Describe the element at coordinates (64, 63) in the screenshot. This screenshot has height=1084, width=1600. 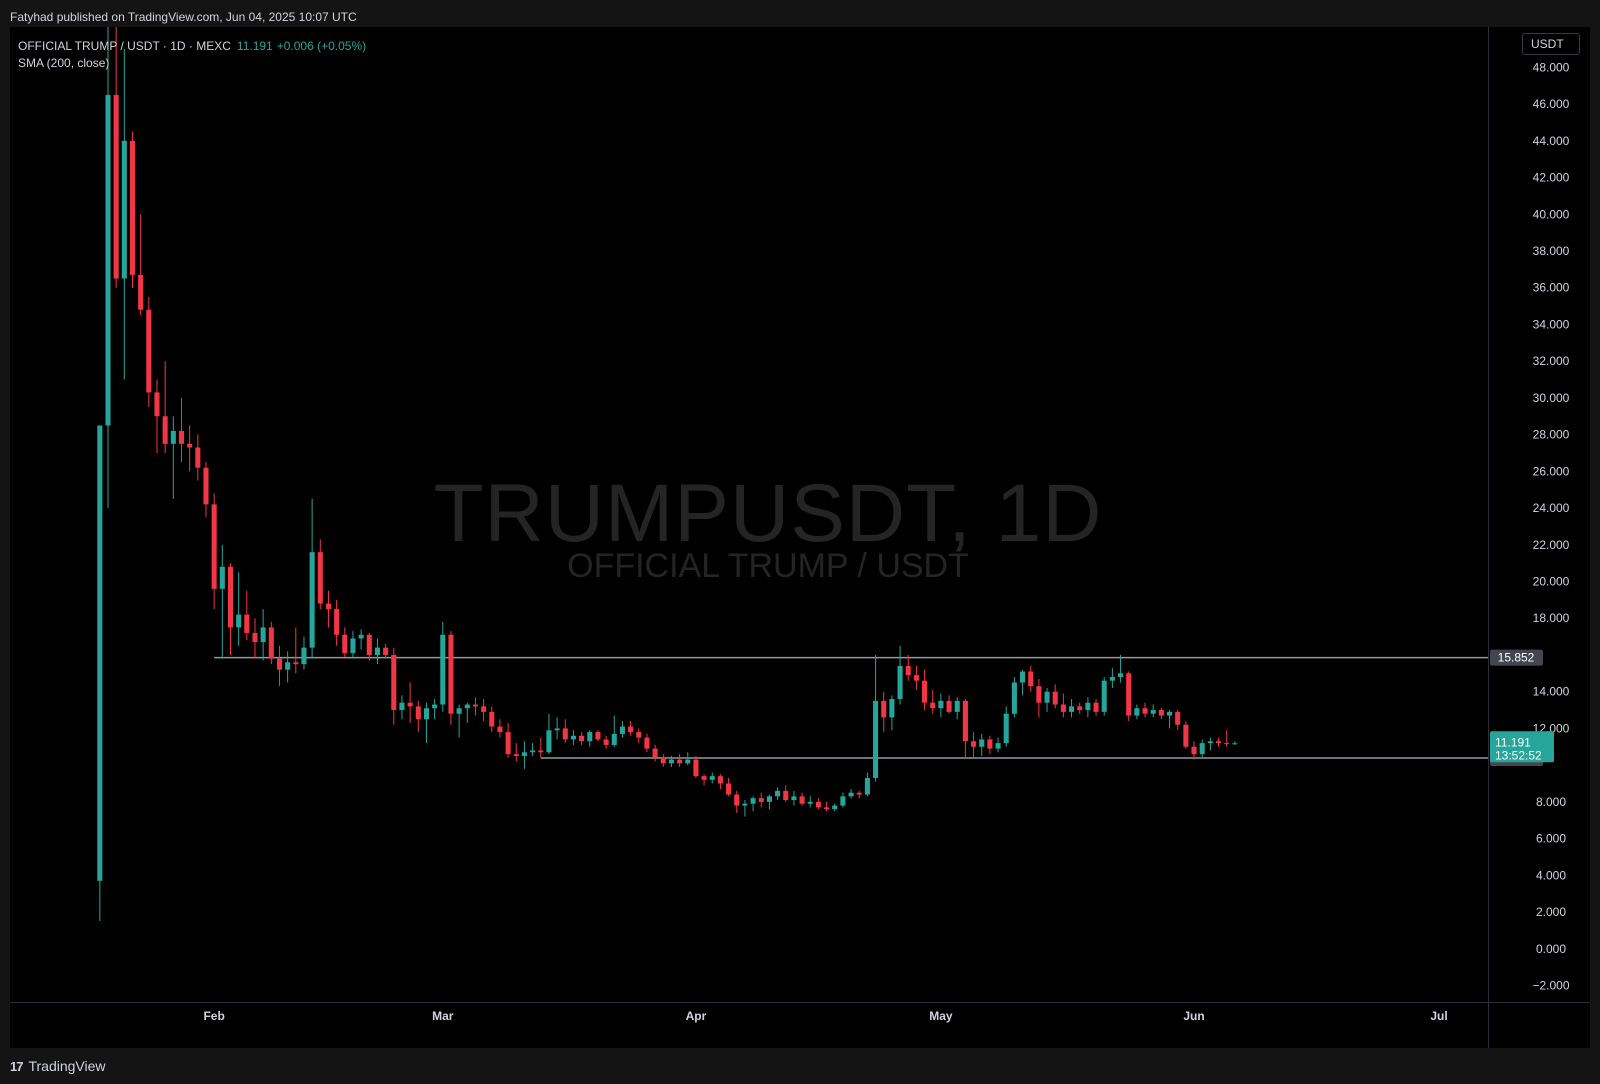
I see `legend-indicator: SMA (200, close)` at that location.